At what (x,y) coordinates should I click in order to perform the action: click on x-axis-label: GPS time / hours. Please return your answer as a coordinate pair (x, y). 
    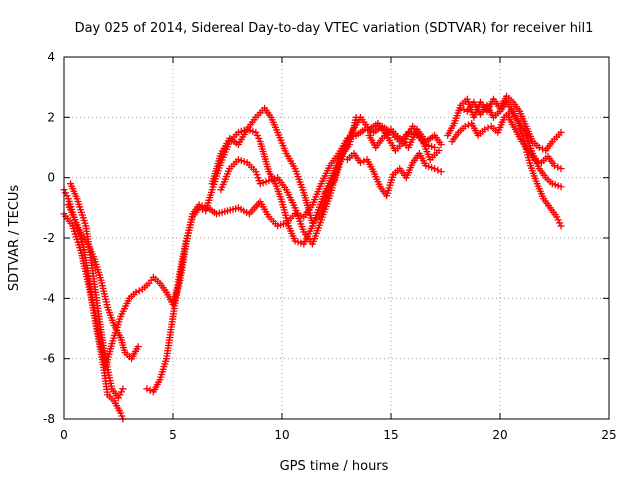
    Looking at the image, I should click on (334, 466).